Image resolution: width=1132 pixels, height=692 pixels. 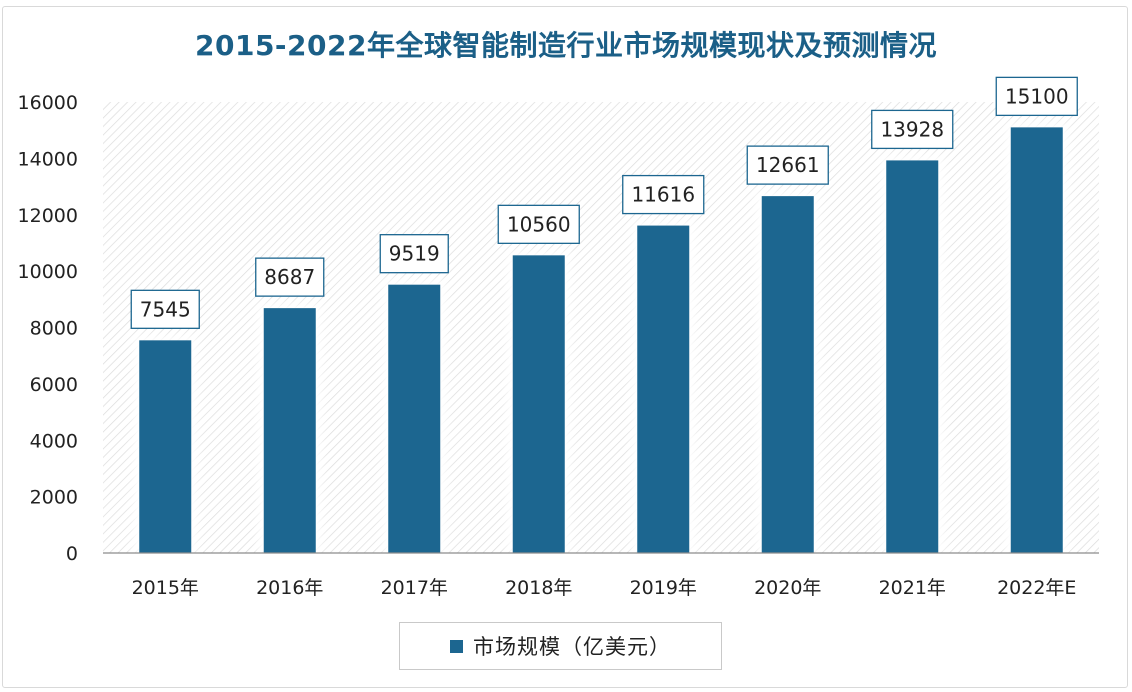 I want to click on x-tick-label: 2018年, so click(x=538, y=588).